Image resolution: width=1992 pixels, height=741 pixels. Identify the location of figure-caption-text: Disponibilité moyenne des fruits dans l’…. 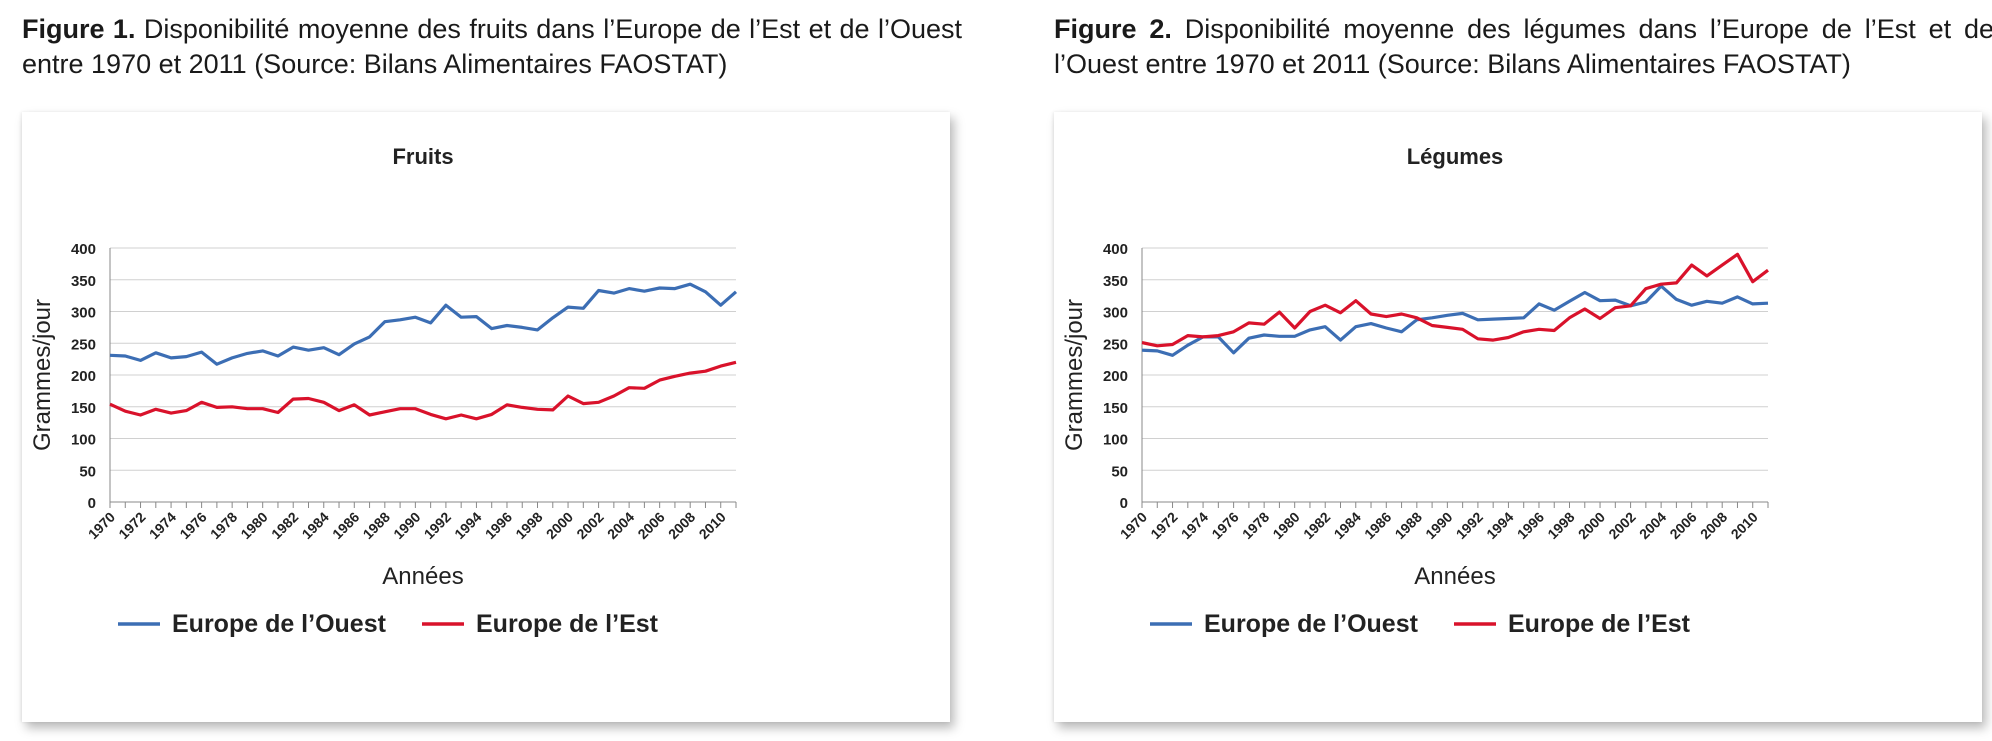
(492, 46).